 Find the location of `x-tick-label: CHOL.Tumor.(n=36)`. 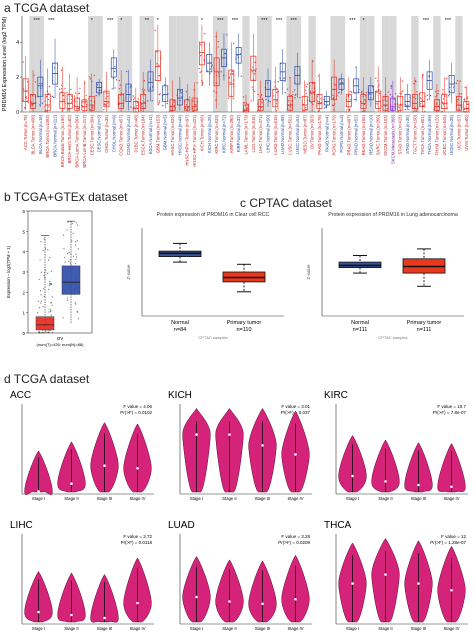

x-tick-label: CHOL.Tumor.(n=36) is located at coordinates (106, 133).